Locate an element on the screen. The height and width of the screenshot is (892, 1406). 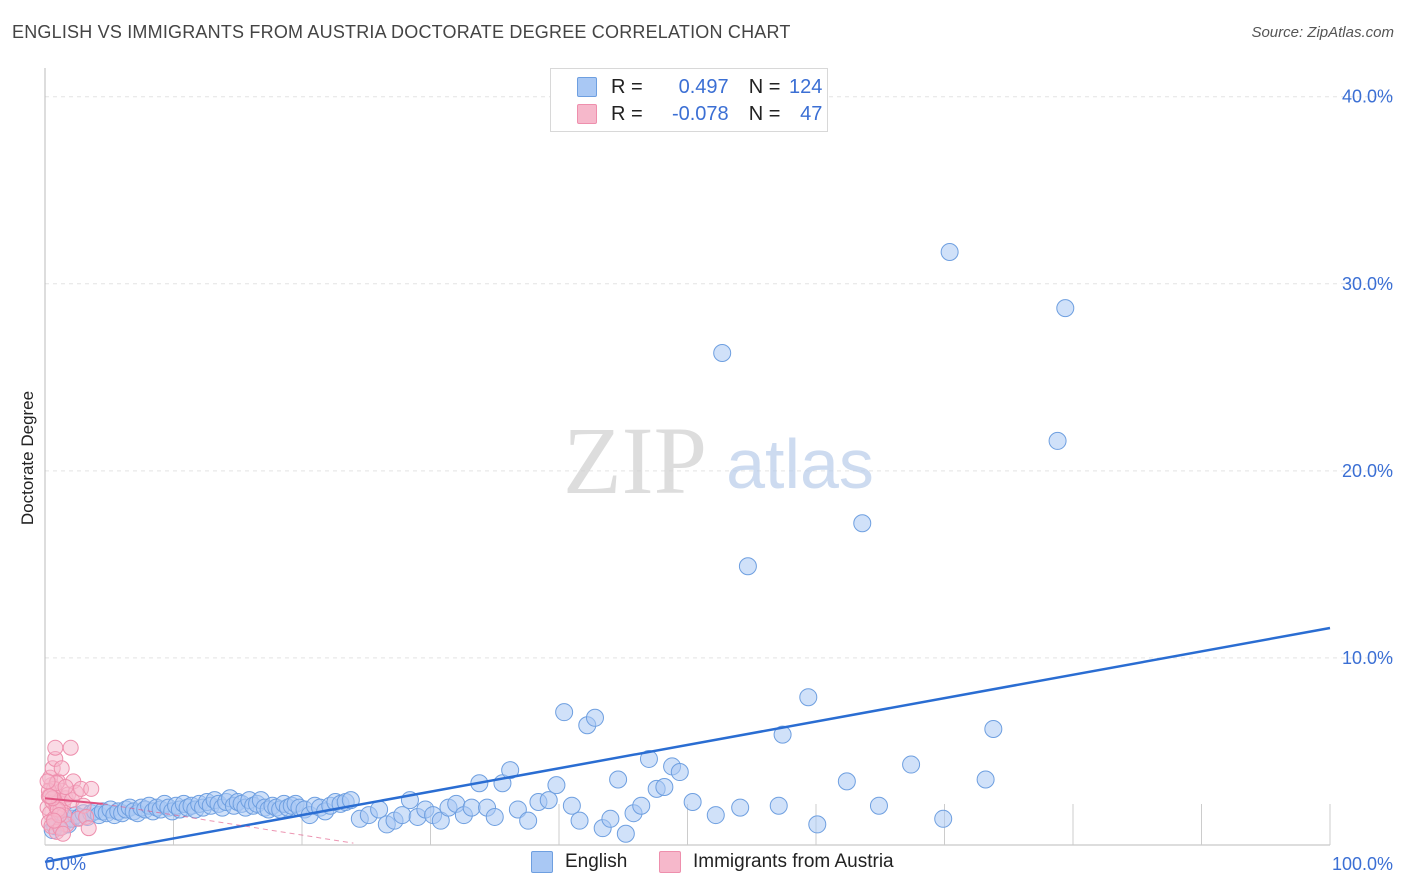
y-tick-label: 40.0% is located at coordinates (1367, 97).